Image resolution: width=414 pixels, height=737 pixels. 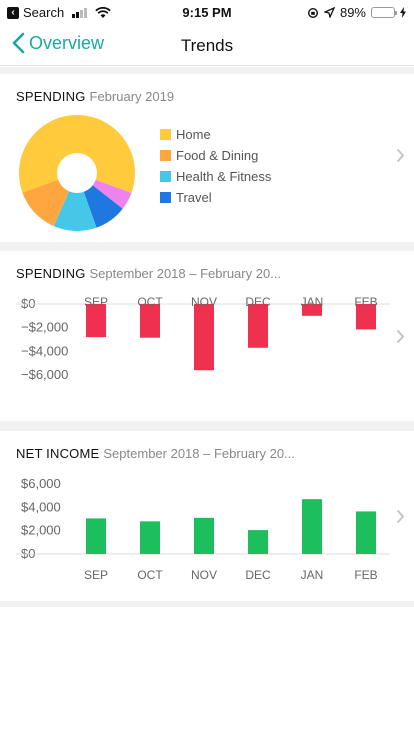 What do you see at coordinates (75, 202) in the screenshot?
I see `pie-slice` at bounding box center [75, 202].